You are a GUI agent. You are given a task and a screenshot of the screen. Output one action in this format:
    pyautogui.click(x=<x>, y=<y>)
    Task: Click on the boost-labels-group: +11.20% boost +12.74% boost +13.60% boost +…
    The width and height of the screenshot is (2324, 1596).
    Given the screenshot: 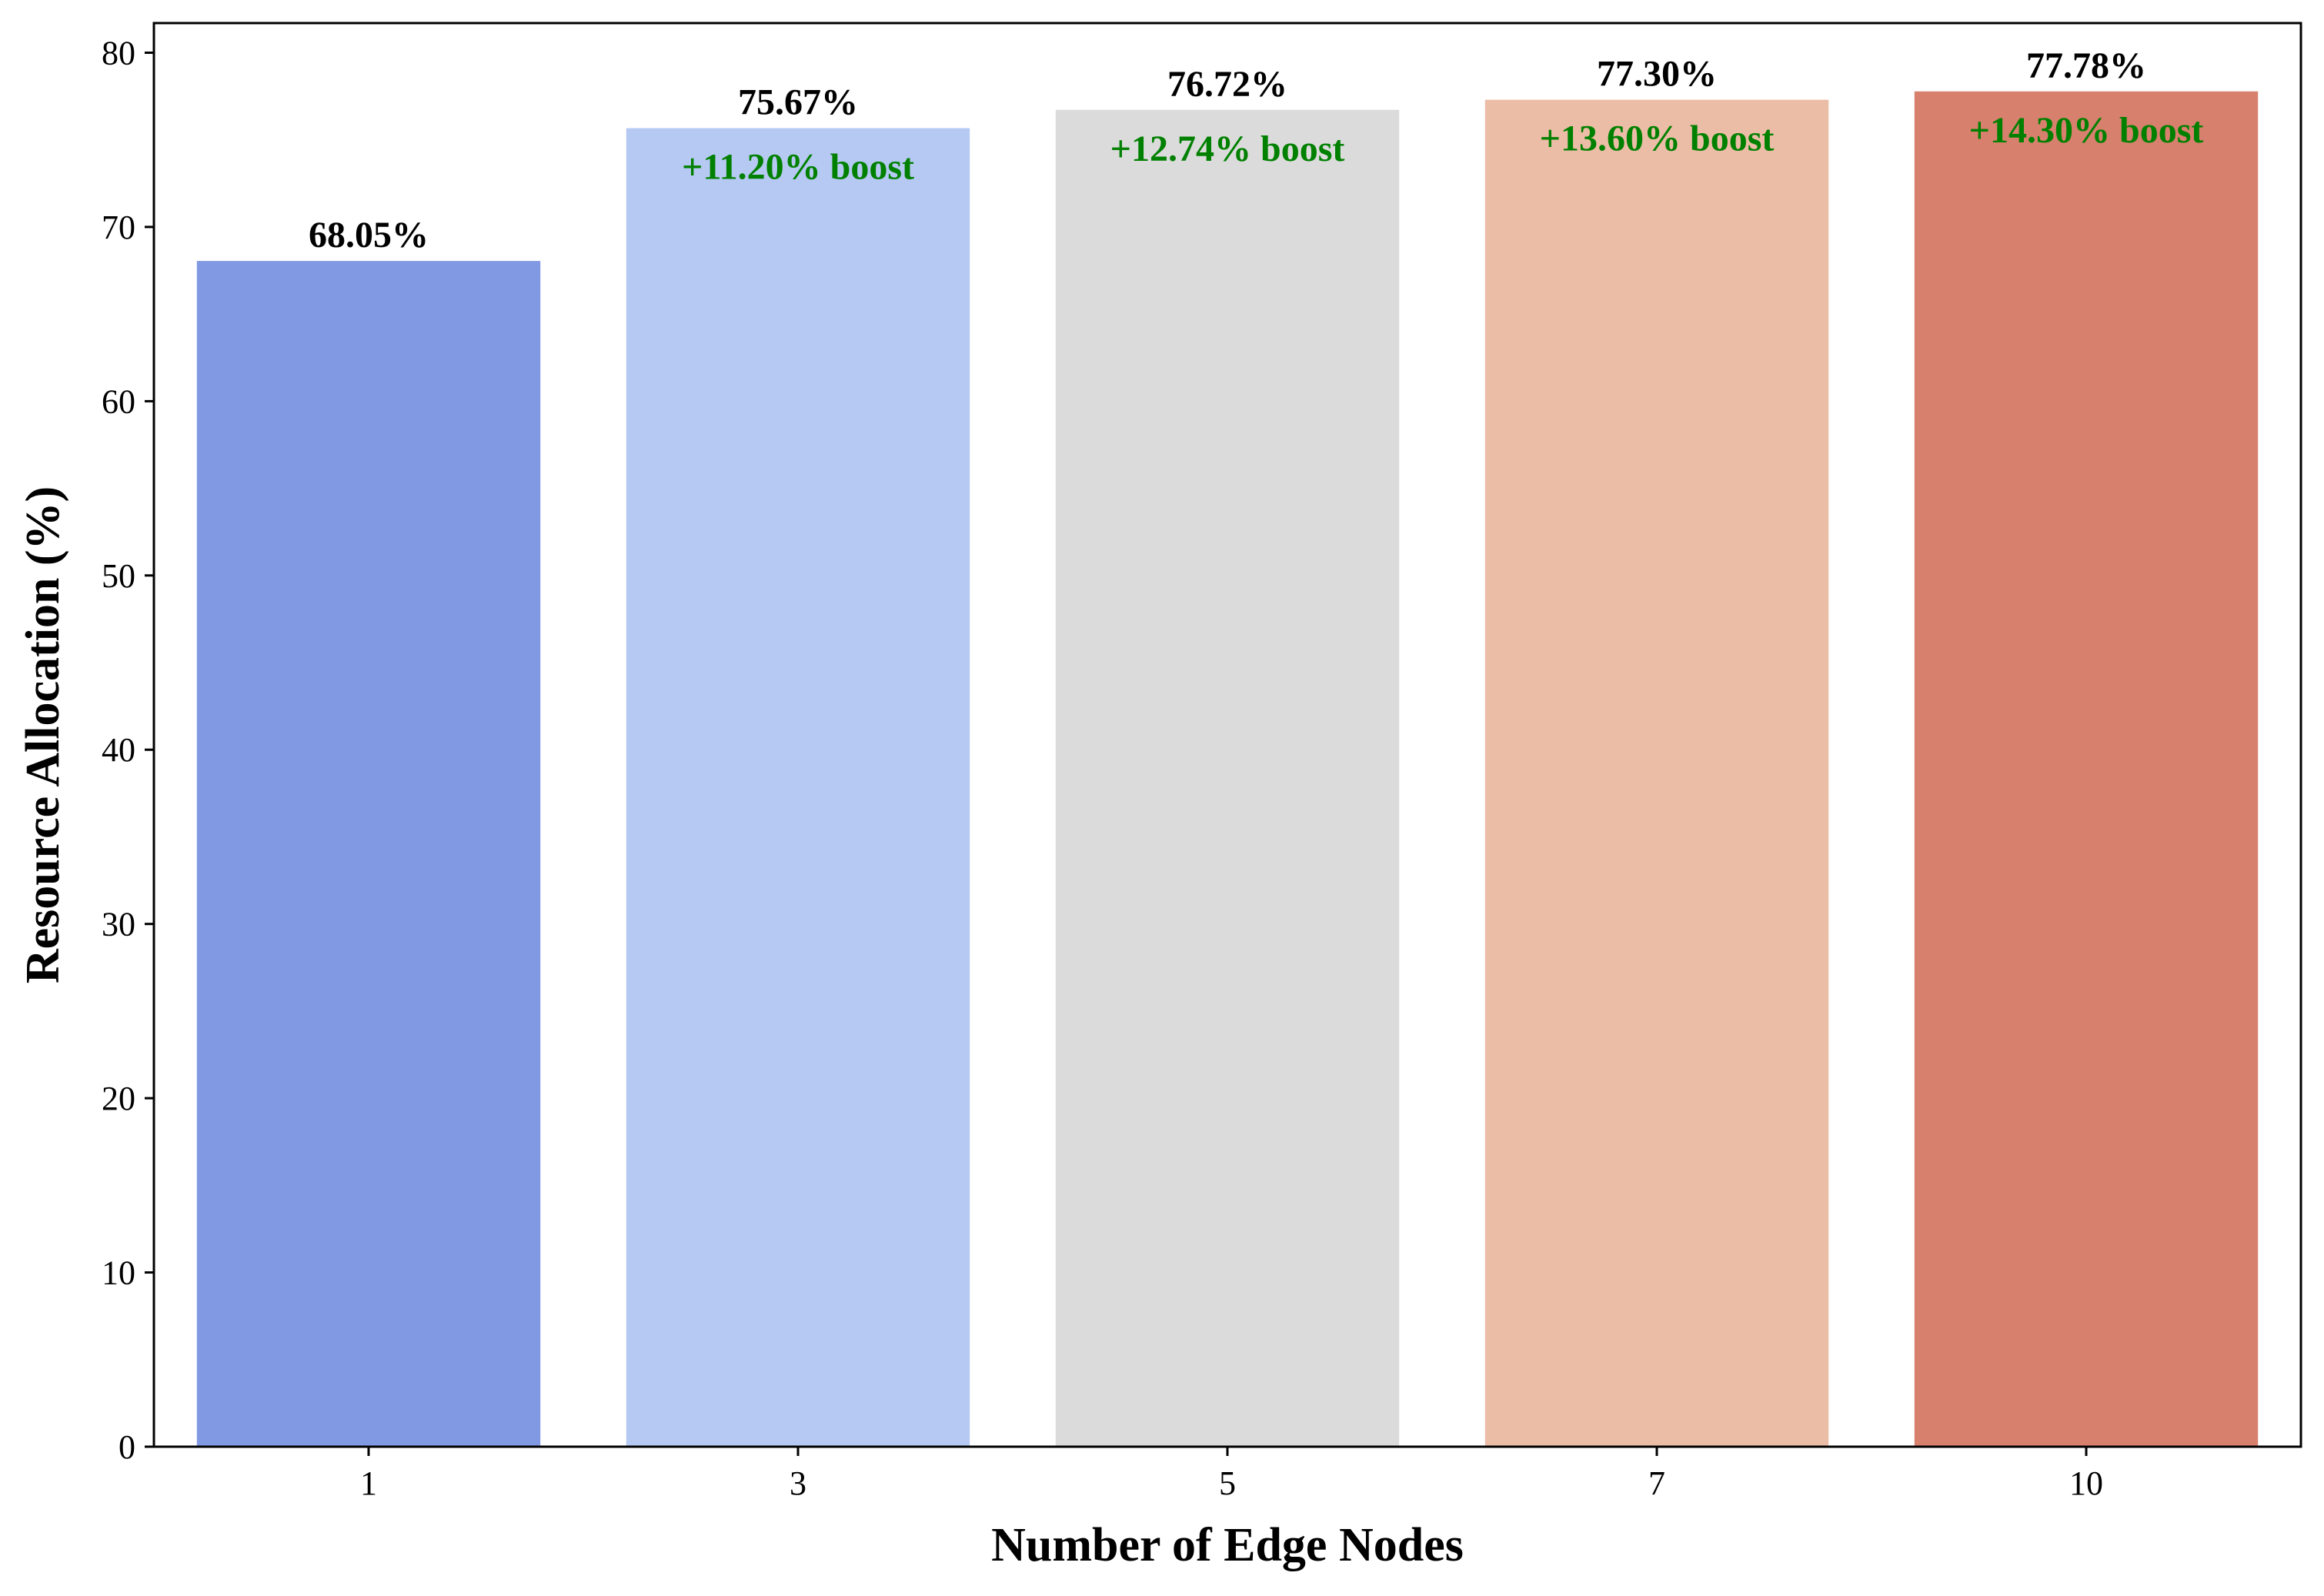 What is the action you would take?
    pyautogui.click(x=1442, y=149)
    